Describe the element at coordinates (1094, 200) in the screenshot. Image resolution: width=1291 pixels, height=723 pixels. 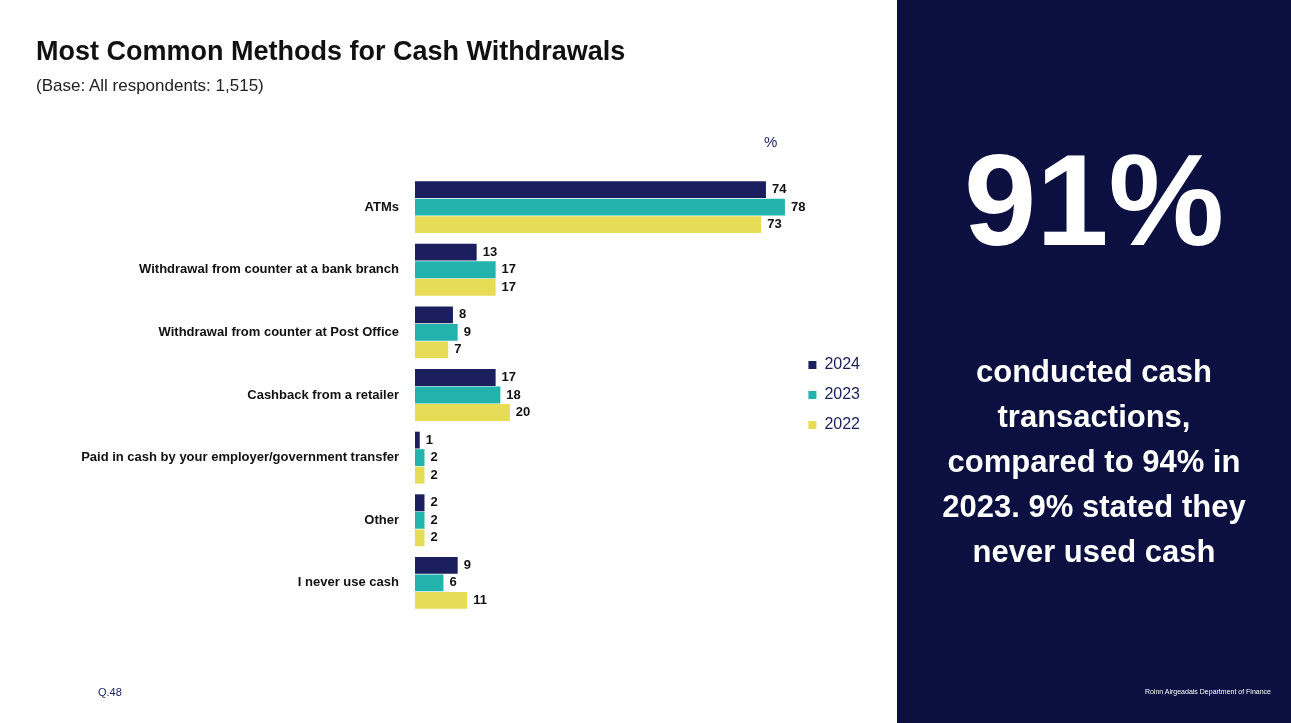
I see `text: 91%` at that location.